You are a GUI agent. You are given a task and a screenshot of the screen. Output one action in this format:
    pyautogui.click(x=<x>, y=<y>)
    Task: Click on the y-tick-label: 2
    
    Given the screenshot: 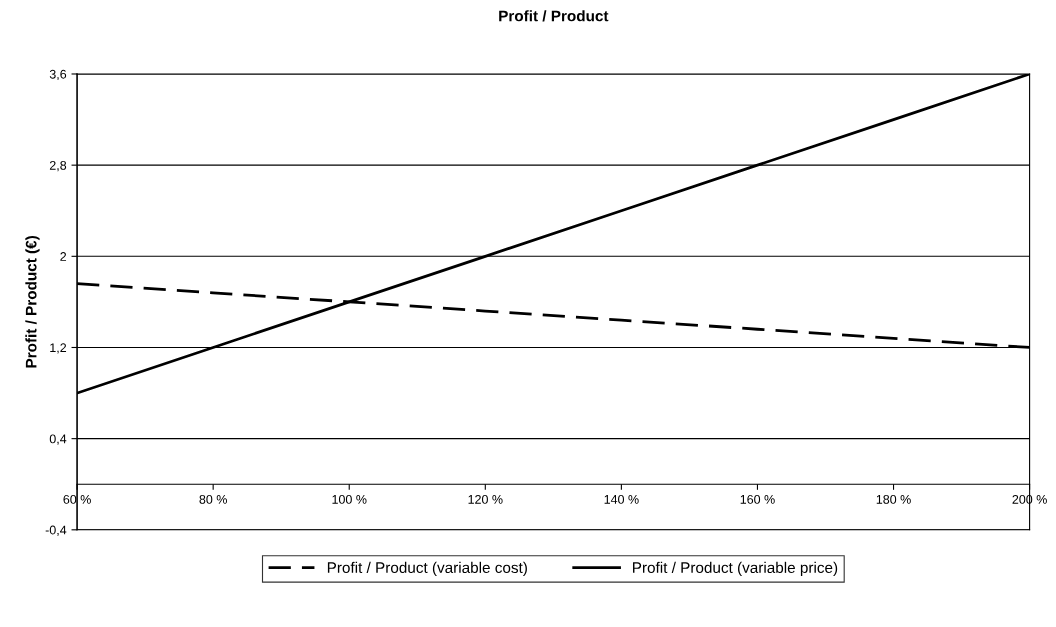 What is the action you would take?
    pyautogui.click(x=63, y=256)
    